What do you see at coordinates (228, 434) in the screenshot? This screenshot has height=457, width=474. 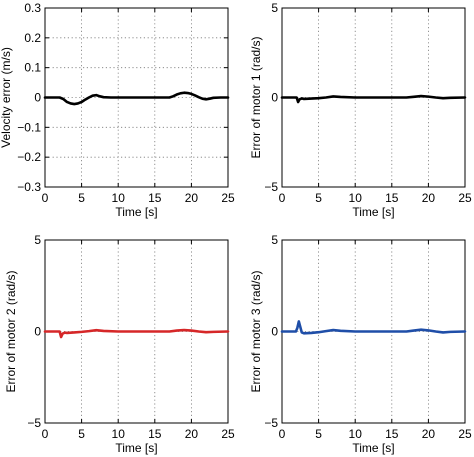 I see `motor-2-error-xtick-label: 25` at bounding box center [228, 434].